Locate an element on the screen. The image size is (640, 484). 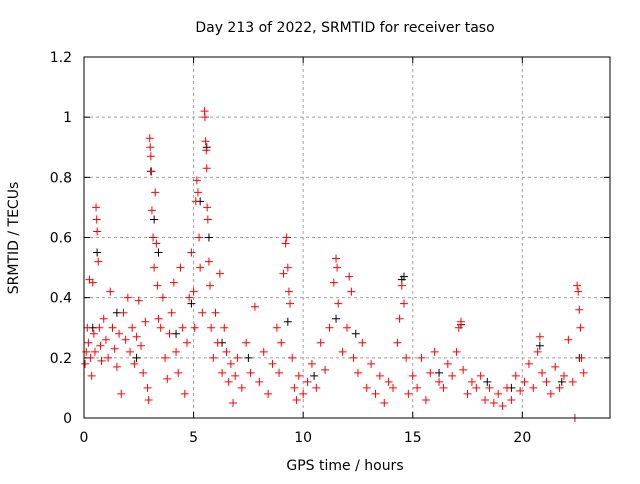
y-tick-label: 0.6 is located at coordinates (61, 239).